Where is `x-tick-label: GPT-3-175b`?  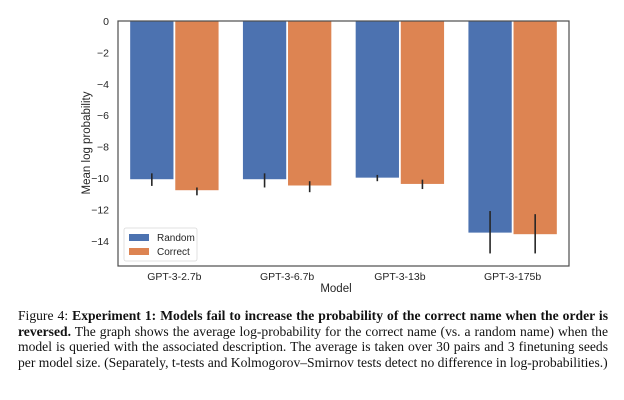 x-tick-label: GPT-3-175b is located at coordinates (512, 277).